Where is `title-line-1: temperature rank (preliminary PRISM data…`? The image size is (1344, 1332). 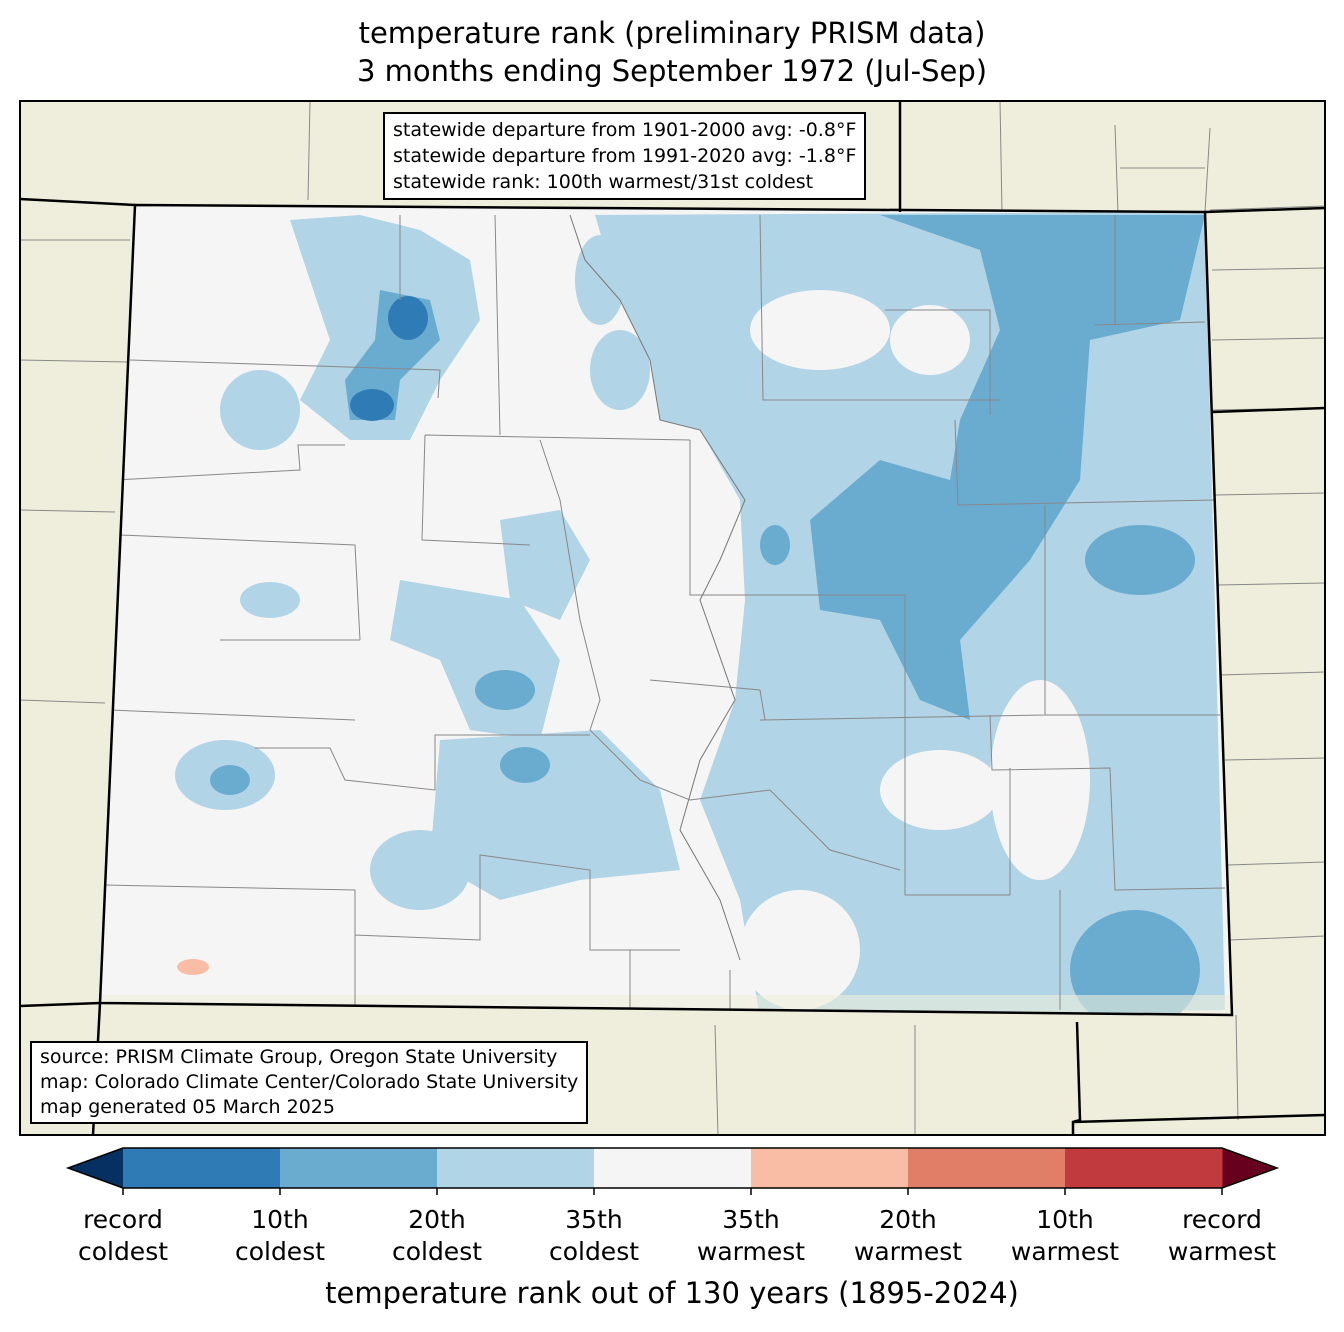 title-line-1: temperature rank (preliminary PRISM data… is located at coordinates (672, 33).